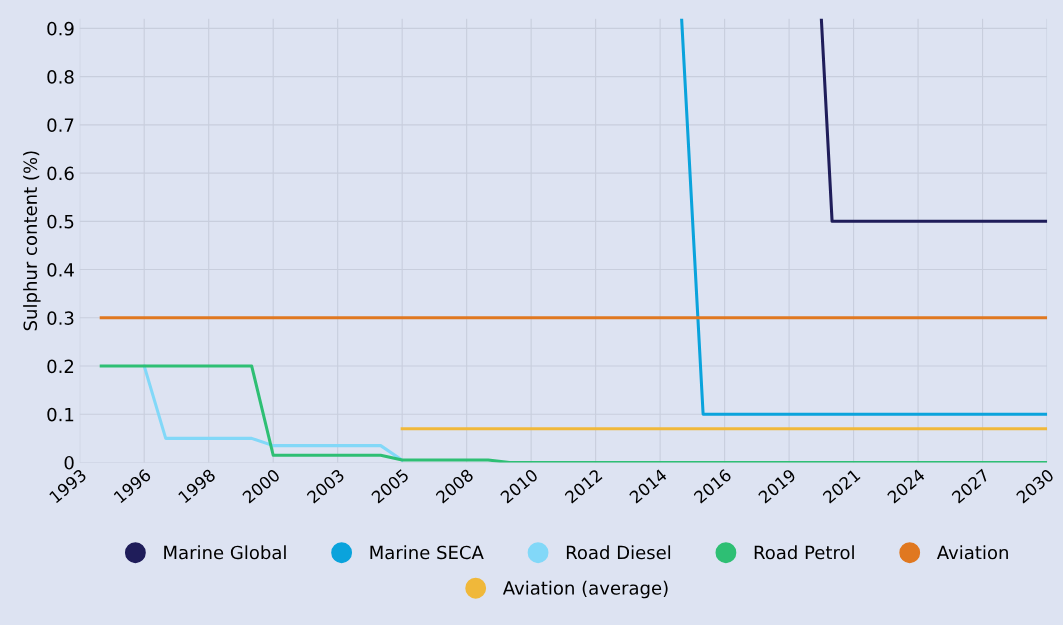 The image size is (1063, 625). What do you see at coordinates (427, 552) in the screenshot?
I see `legend-label: Marine SECA` at bounding box center [427, 552].